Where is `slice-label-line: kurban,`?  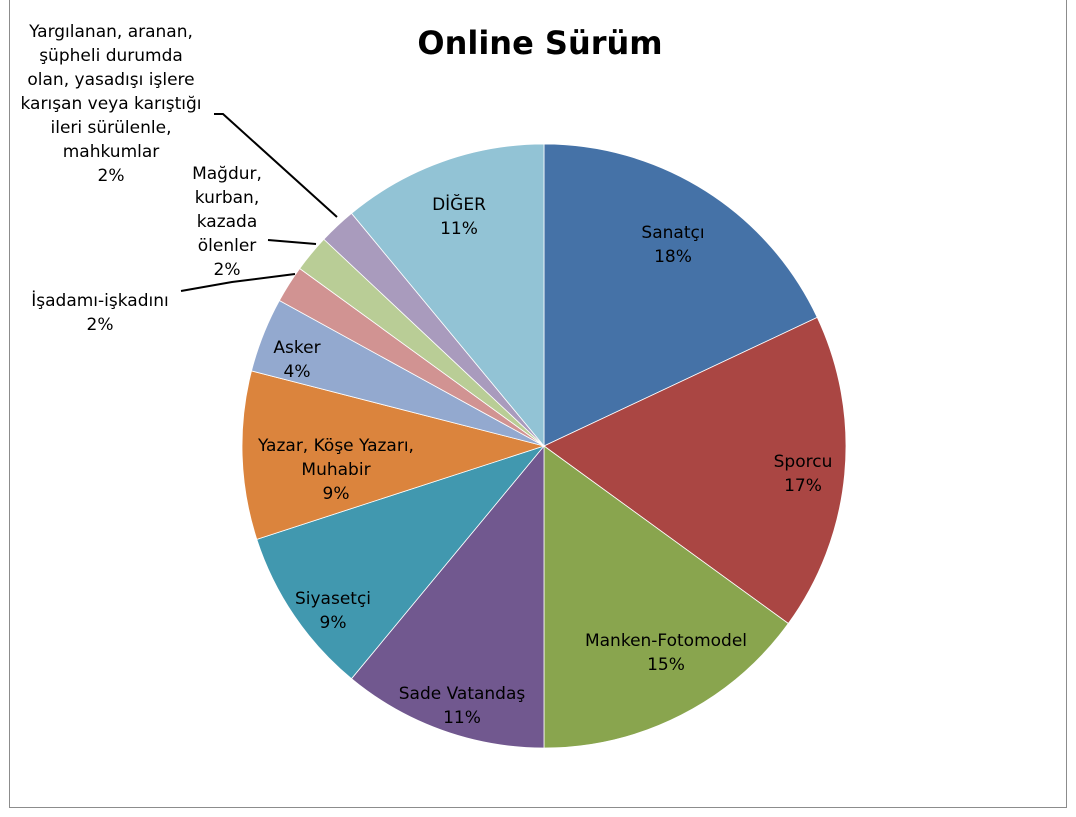
slice-label-line: kurban, is located at coordinates (227, 198).